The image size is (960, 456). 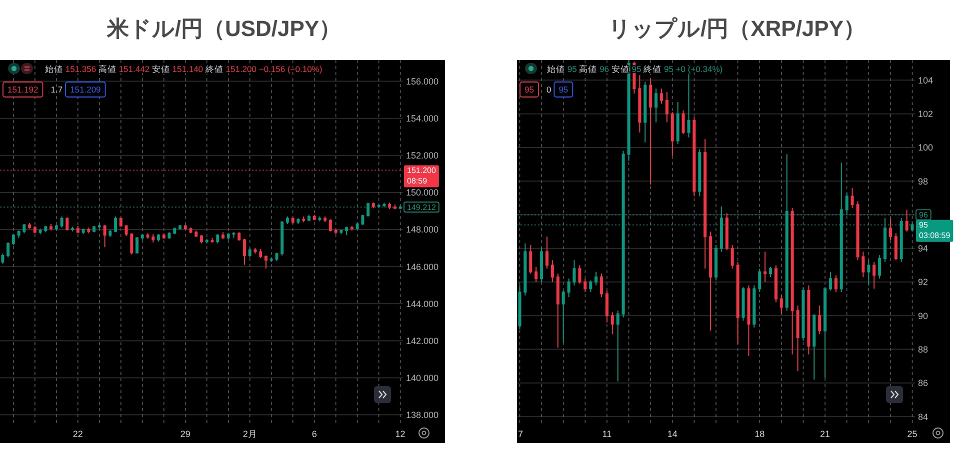 I want to click on y-tick-label: 88, so click(x=923, y=349).